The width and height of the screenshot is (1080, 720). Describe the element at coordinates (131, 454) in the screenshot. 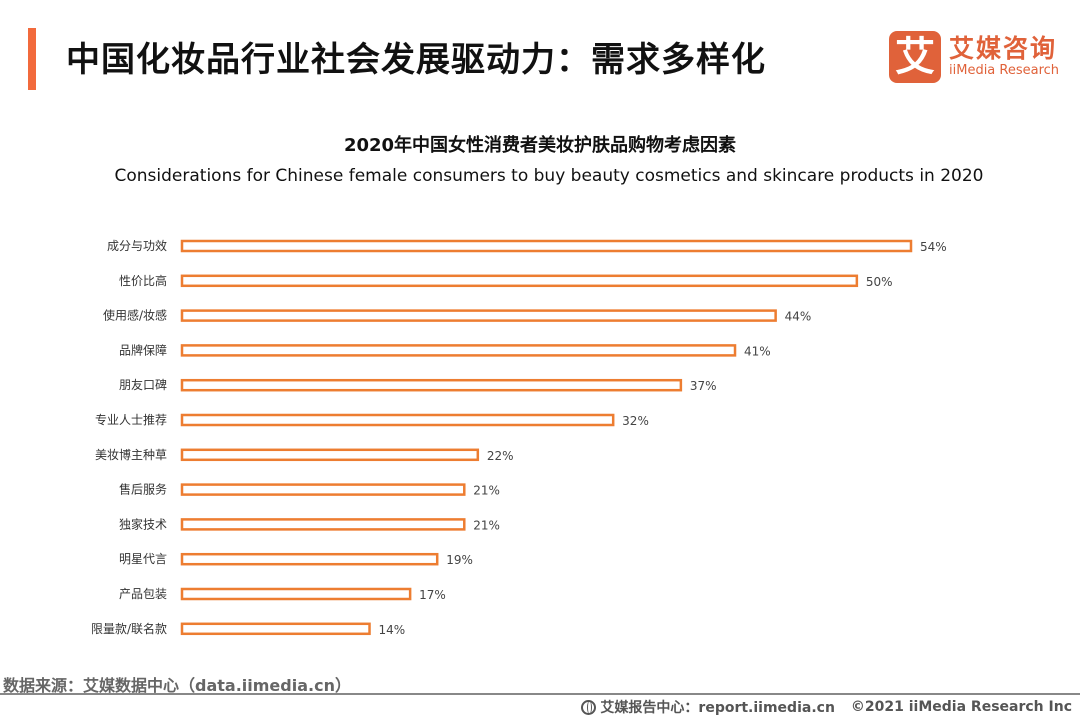

I see `category-label: 美妆博主种草` at that location.